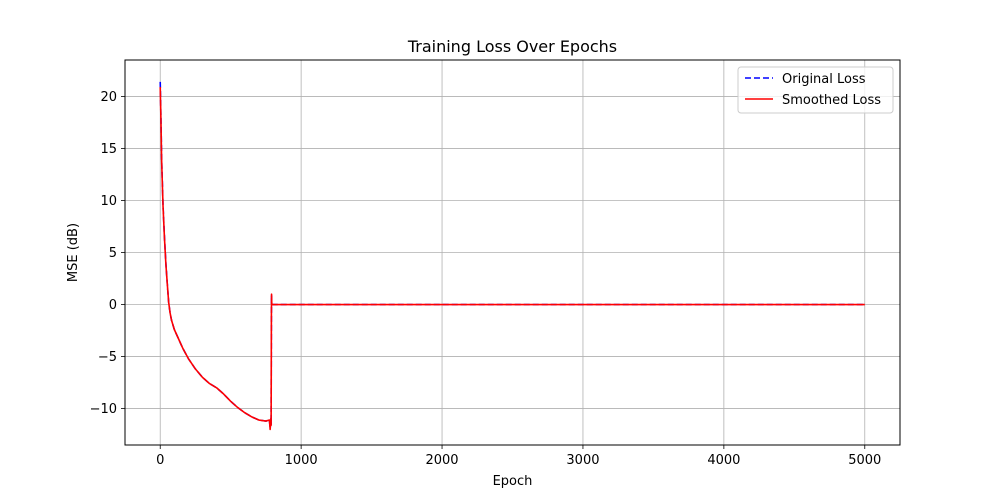 Image resolution: width=1000 pixels, height=500 pixels. What do you see at coordinates (582, 460) in the screenshot?
I see `x-tick-label: 3000` at bounding box center [582, 460].